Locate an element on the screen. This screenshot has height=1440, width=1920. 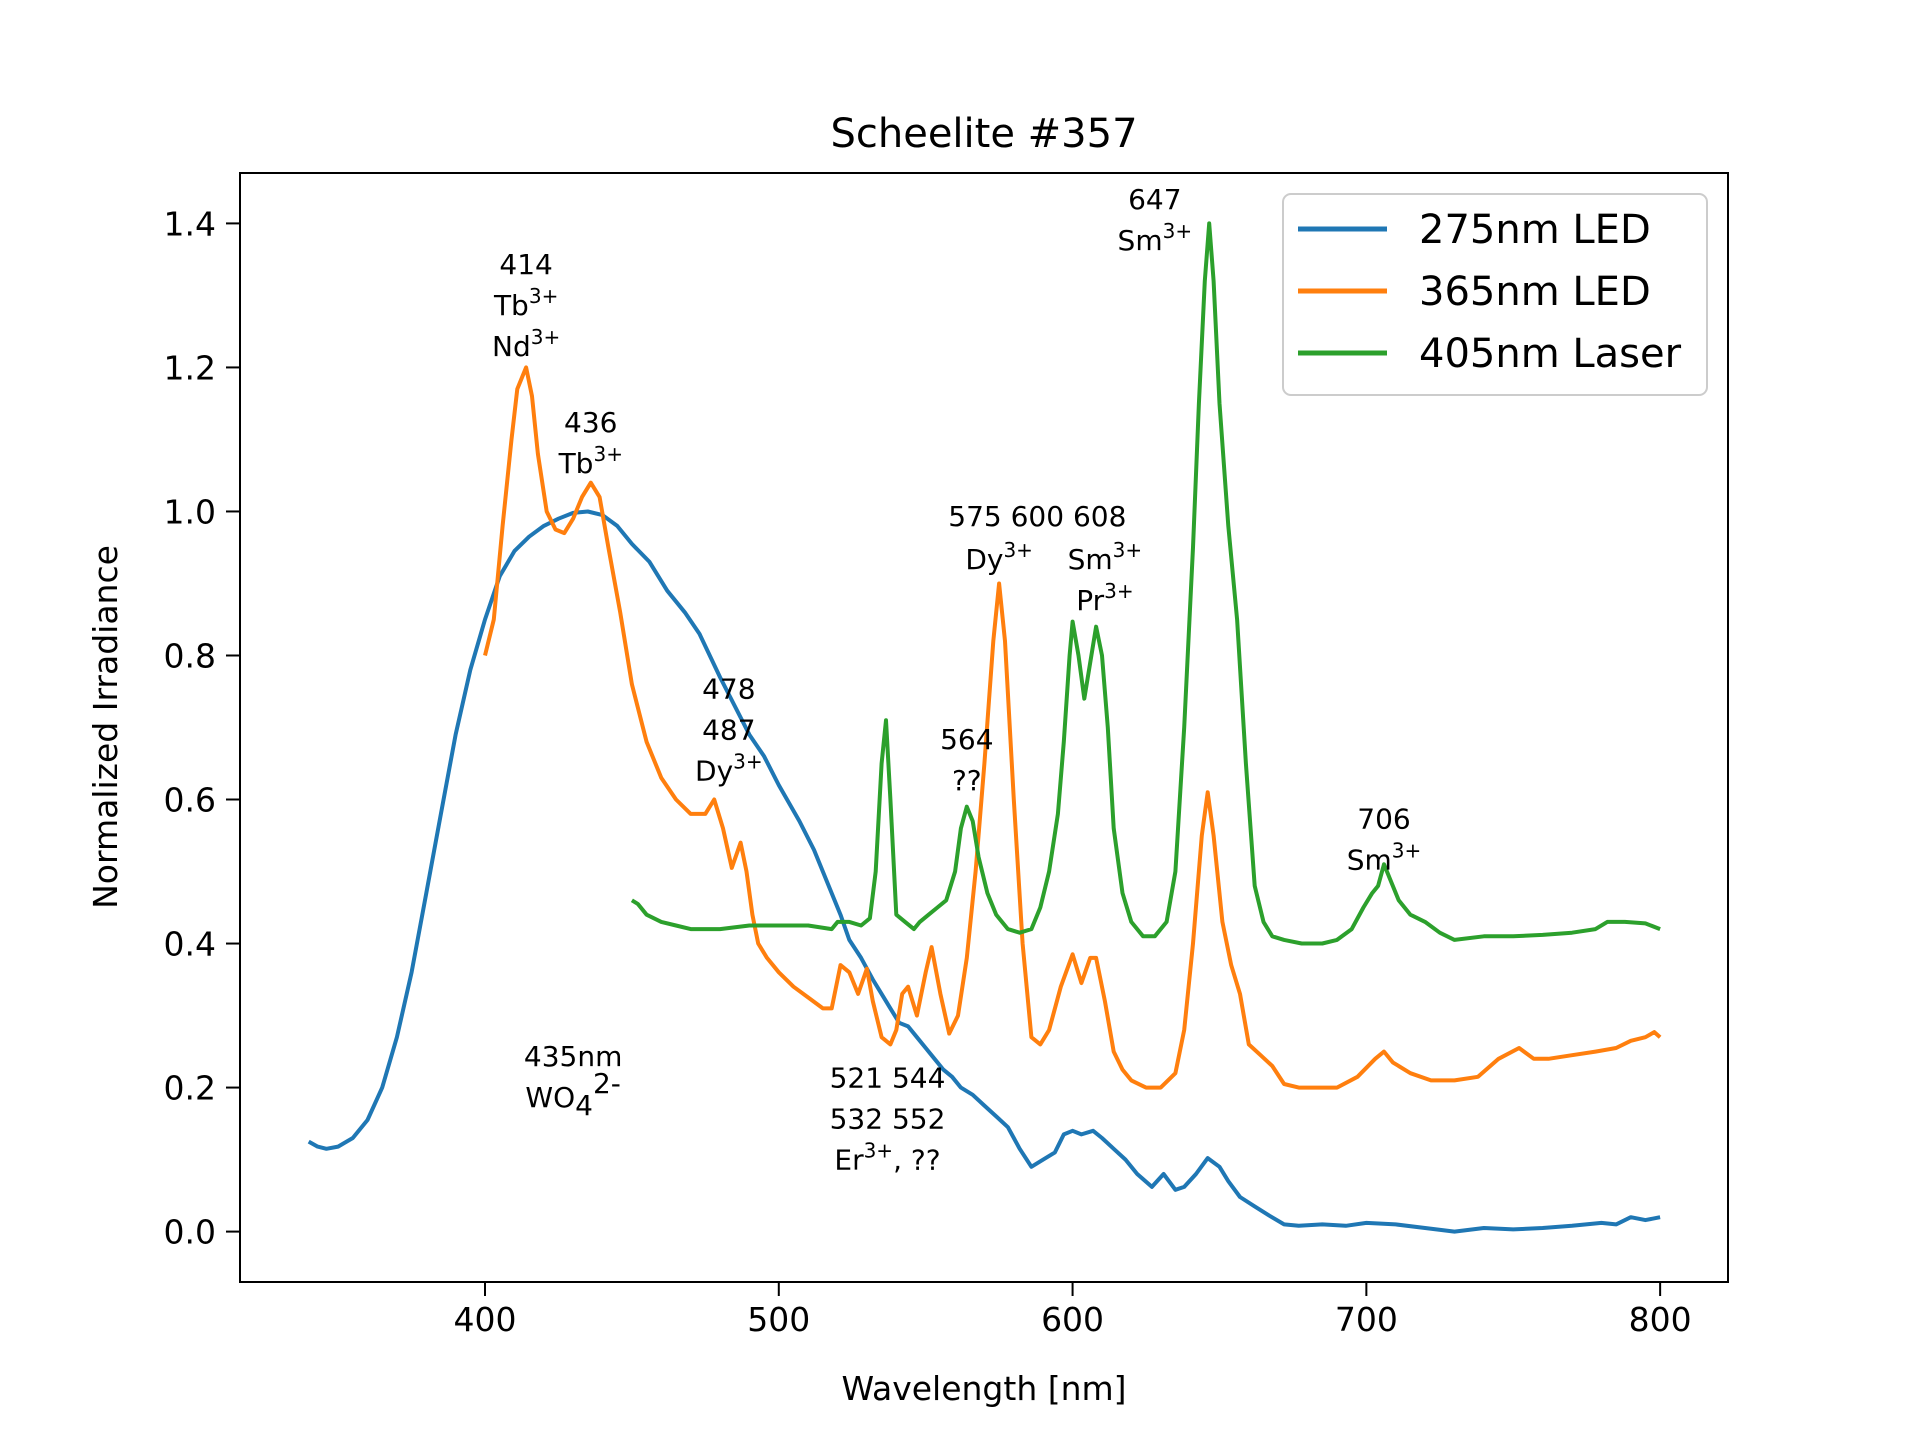
legend: 275nm LED 365nm LED 405nm Laser is located at coordinates (1495, 294).